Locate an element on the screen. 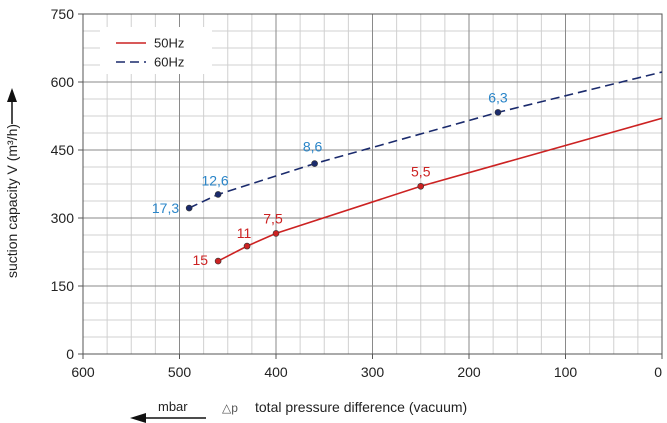 This screenshot has width=667, height=423. x-tick-label: 600 is located at coordinates (83, 372).